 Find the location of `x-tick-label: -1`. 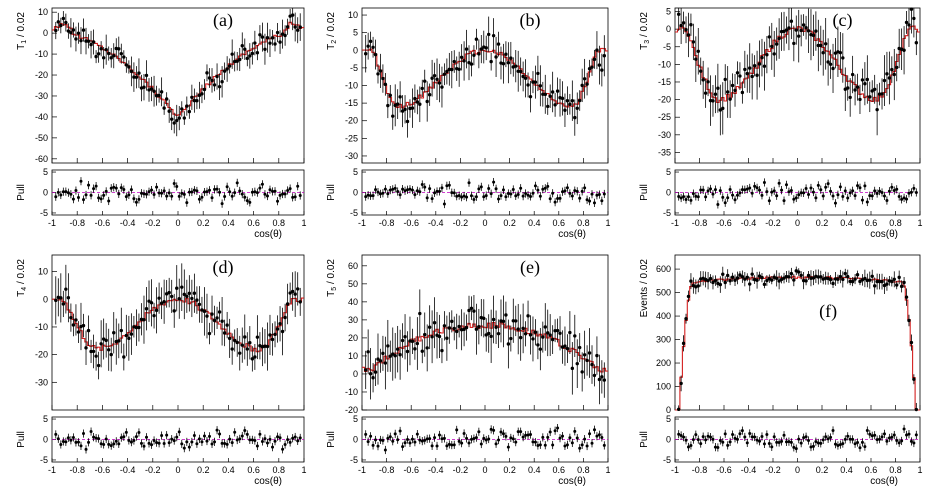

x-tick-label: -1 is located at coordinates (362, 223).